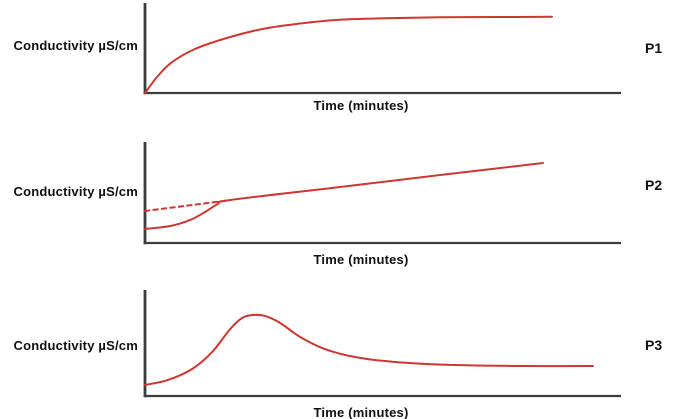  I want to click on panel-label-p3: P3, so click(654, 345).